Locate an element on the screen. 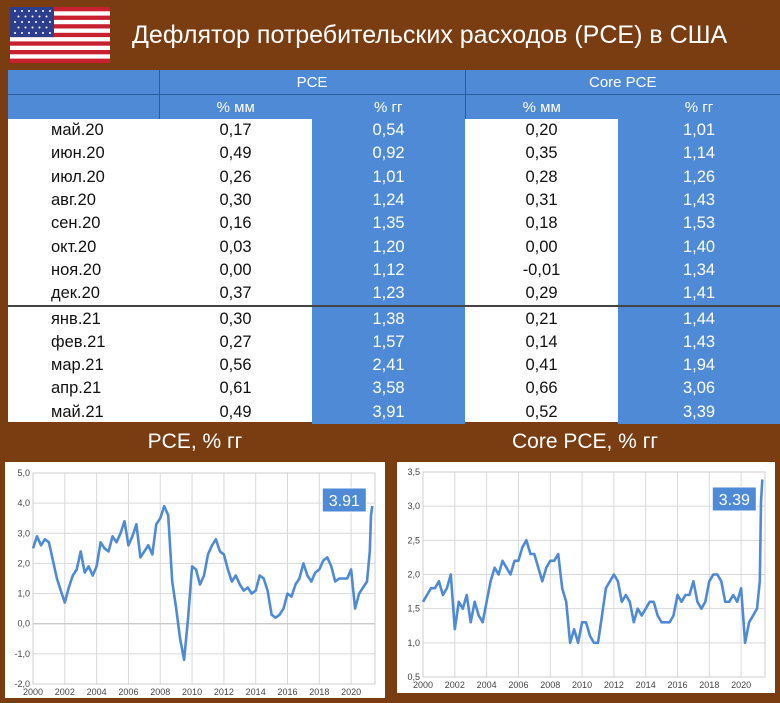 The width and height of the screenshot is (780, 703). row-date: мар.21 is located at coordinates (77, 365).